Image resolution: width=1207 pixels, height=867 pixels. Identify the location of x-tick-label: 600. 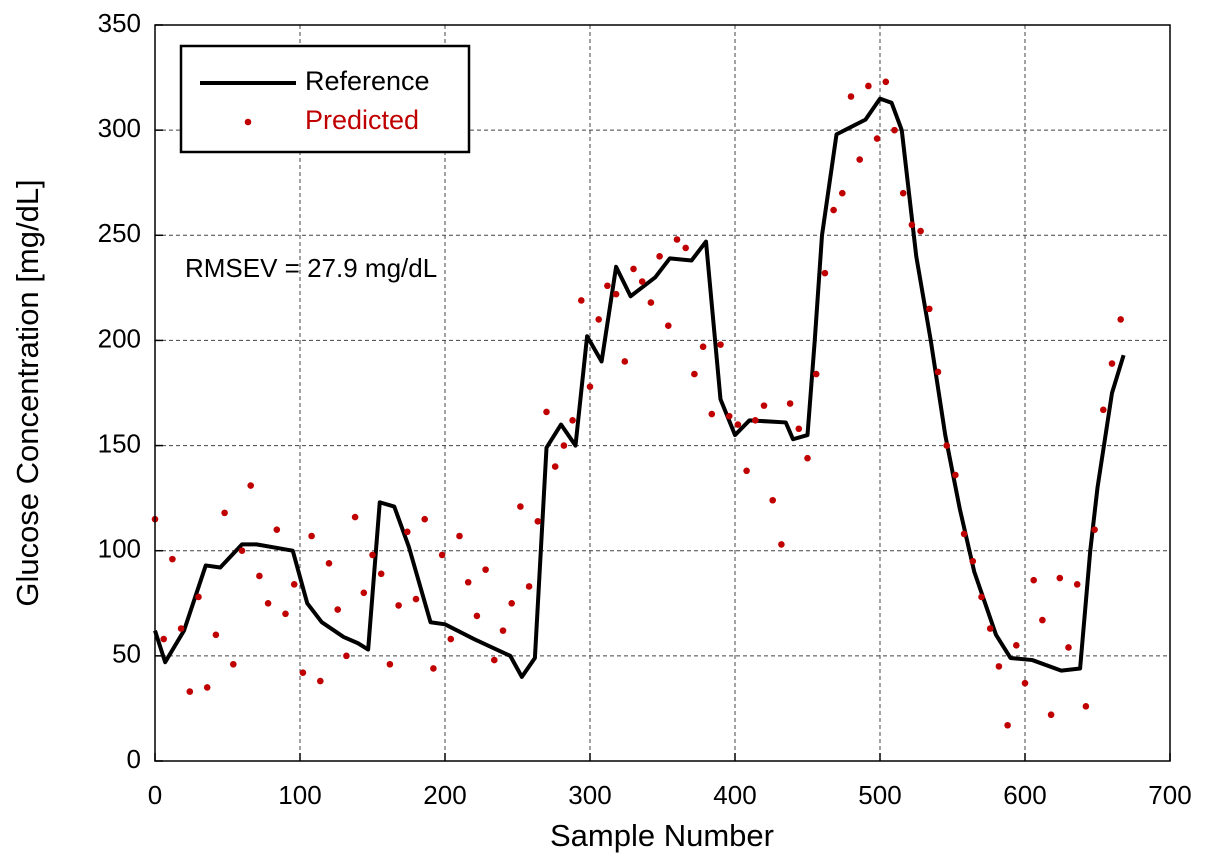
(1024, 795).